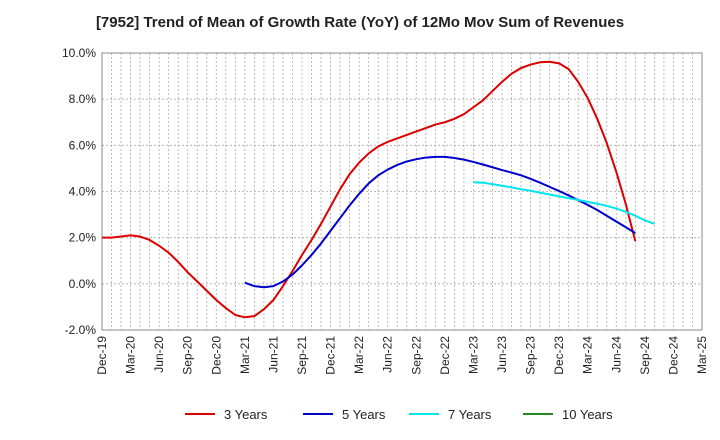  I want to click on y-tick-label: 8.0%, so click(83, 99).